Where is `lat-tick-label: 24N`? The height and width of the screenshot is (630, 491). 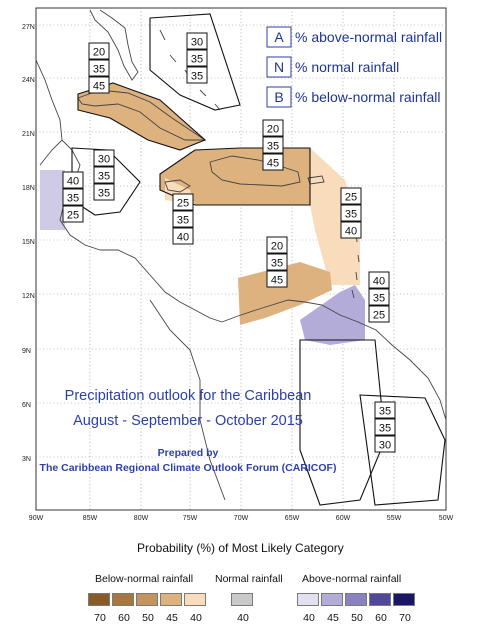 lat-tick-label: 24N is located at coordinates (28, 80).